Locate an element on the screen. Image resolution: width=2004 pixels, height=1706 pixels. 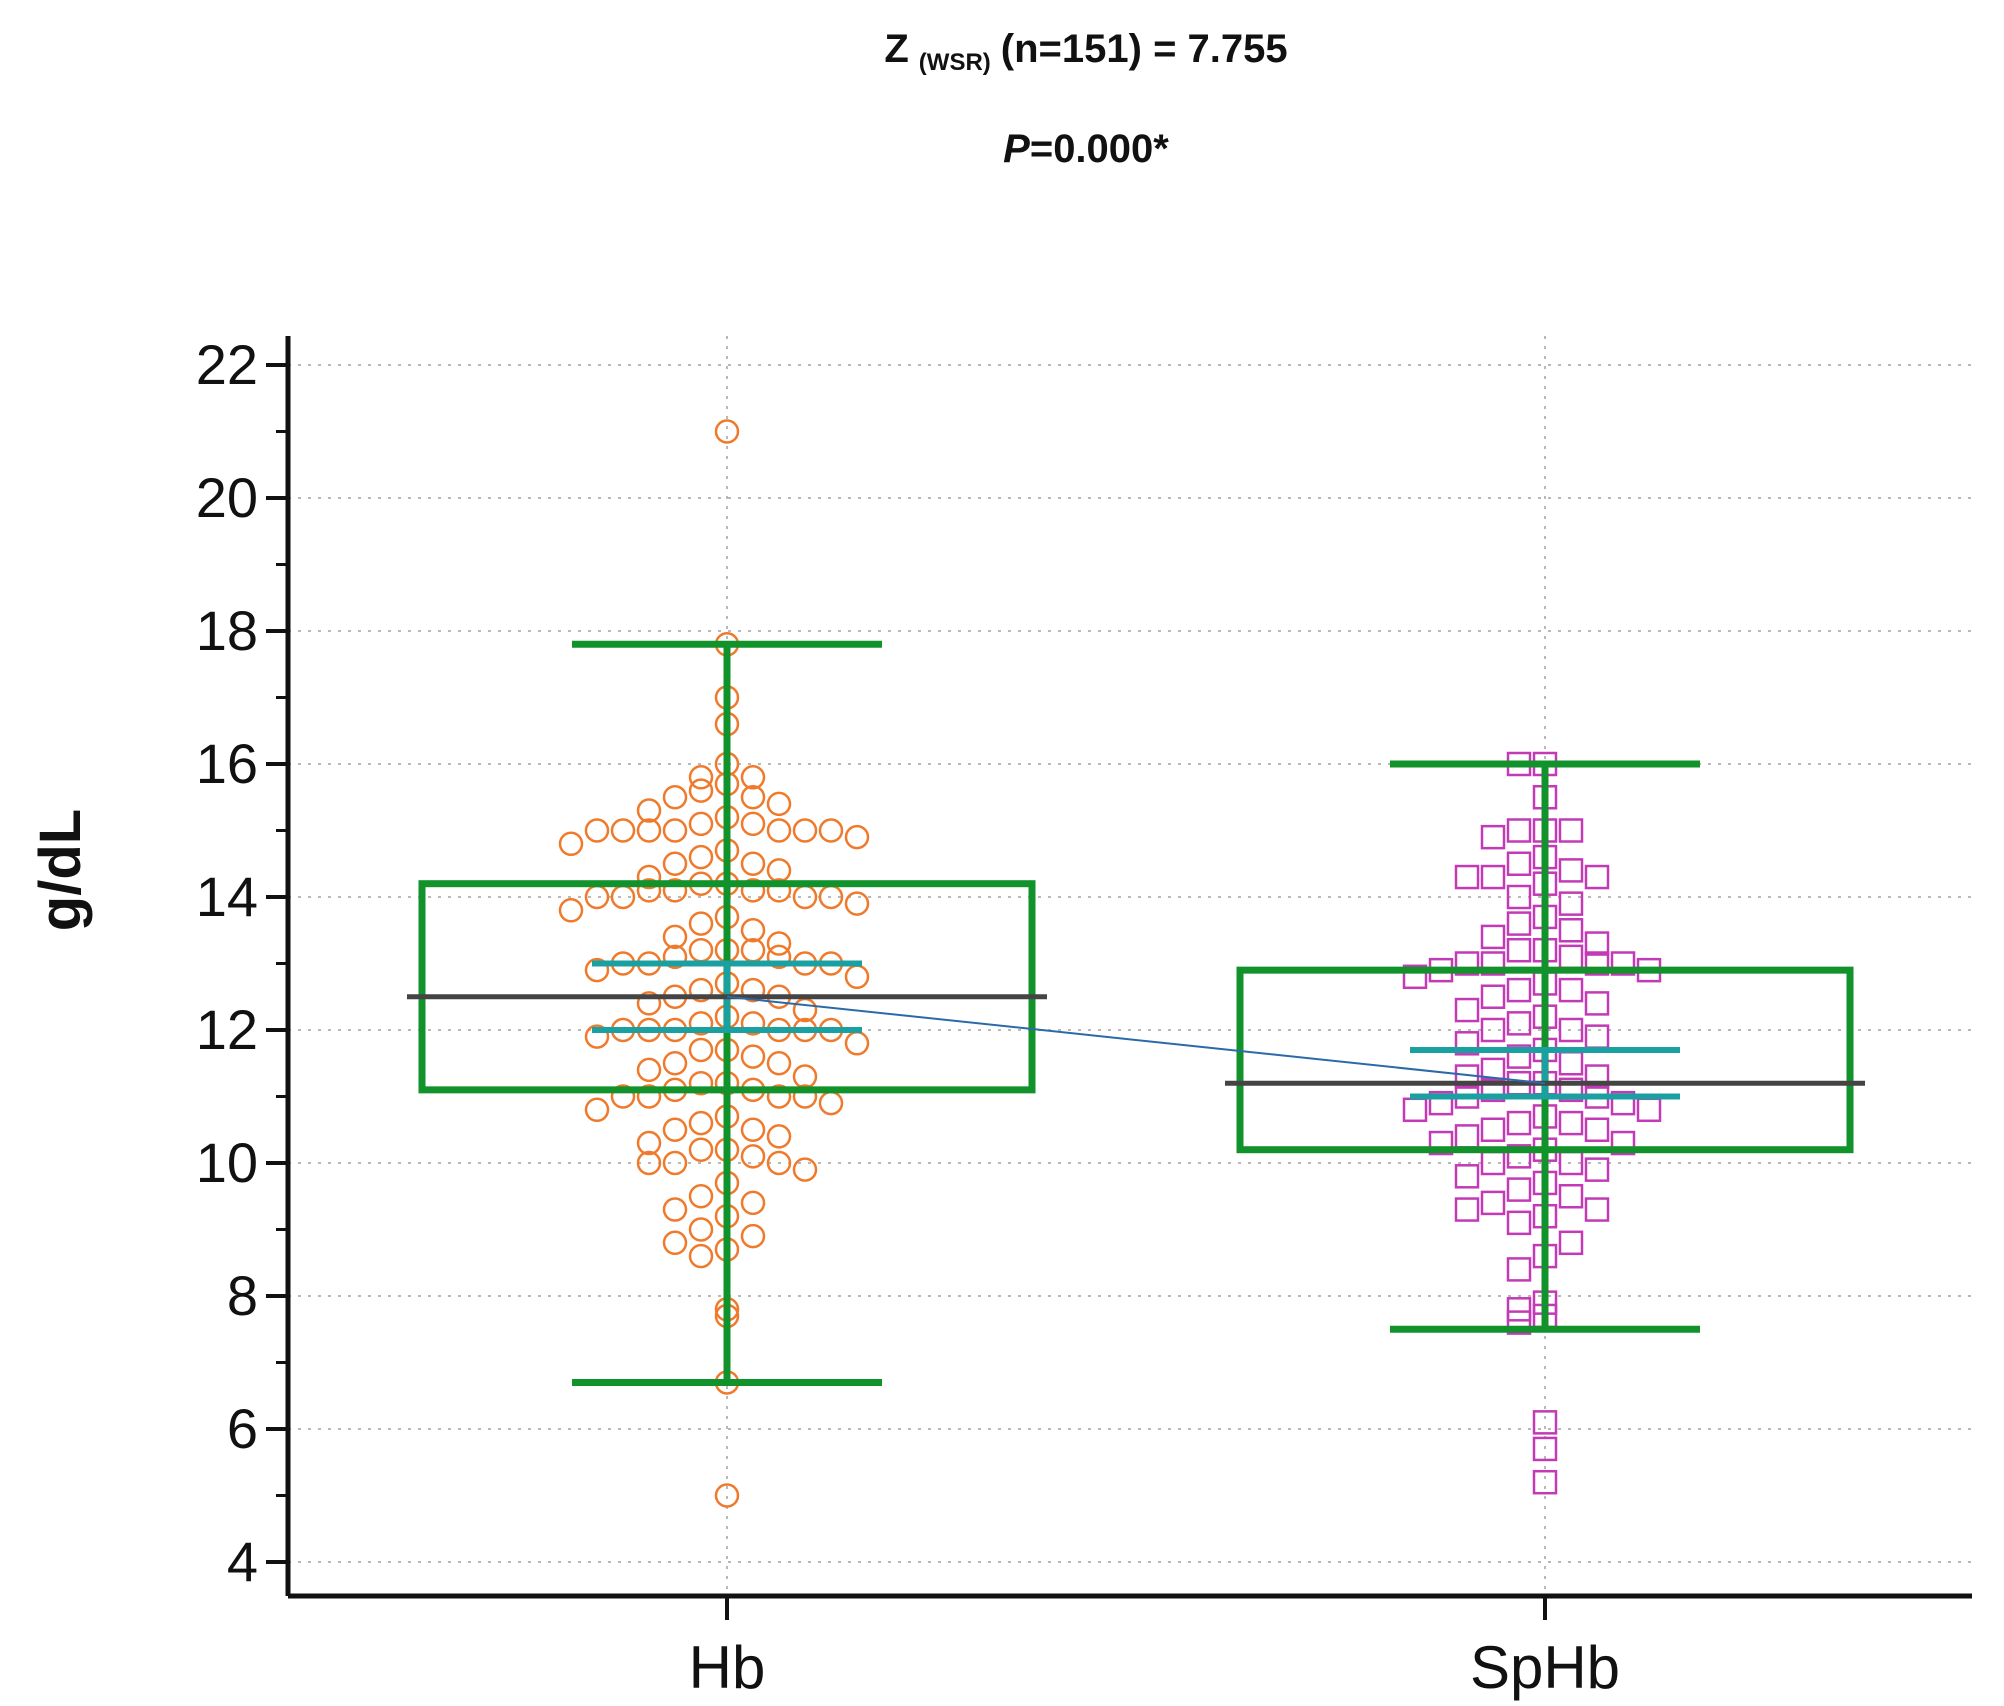
stat-z-value: (n=151) = 7.755 is located at coordinates (1144, 49).